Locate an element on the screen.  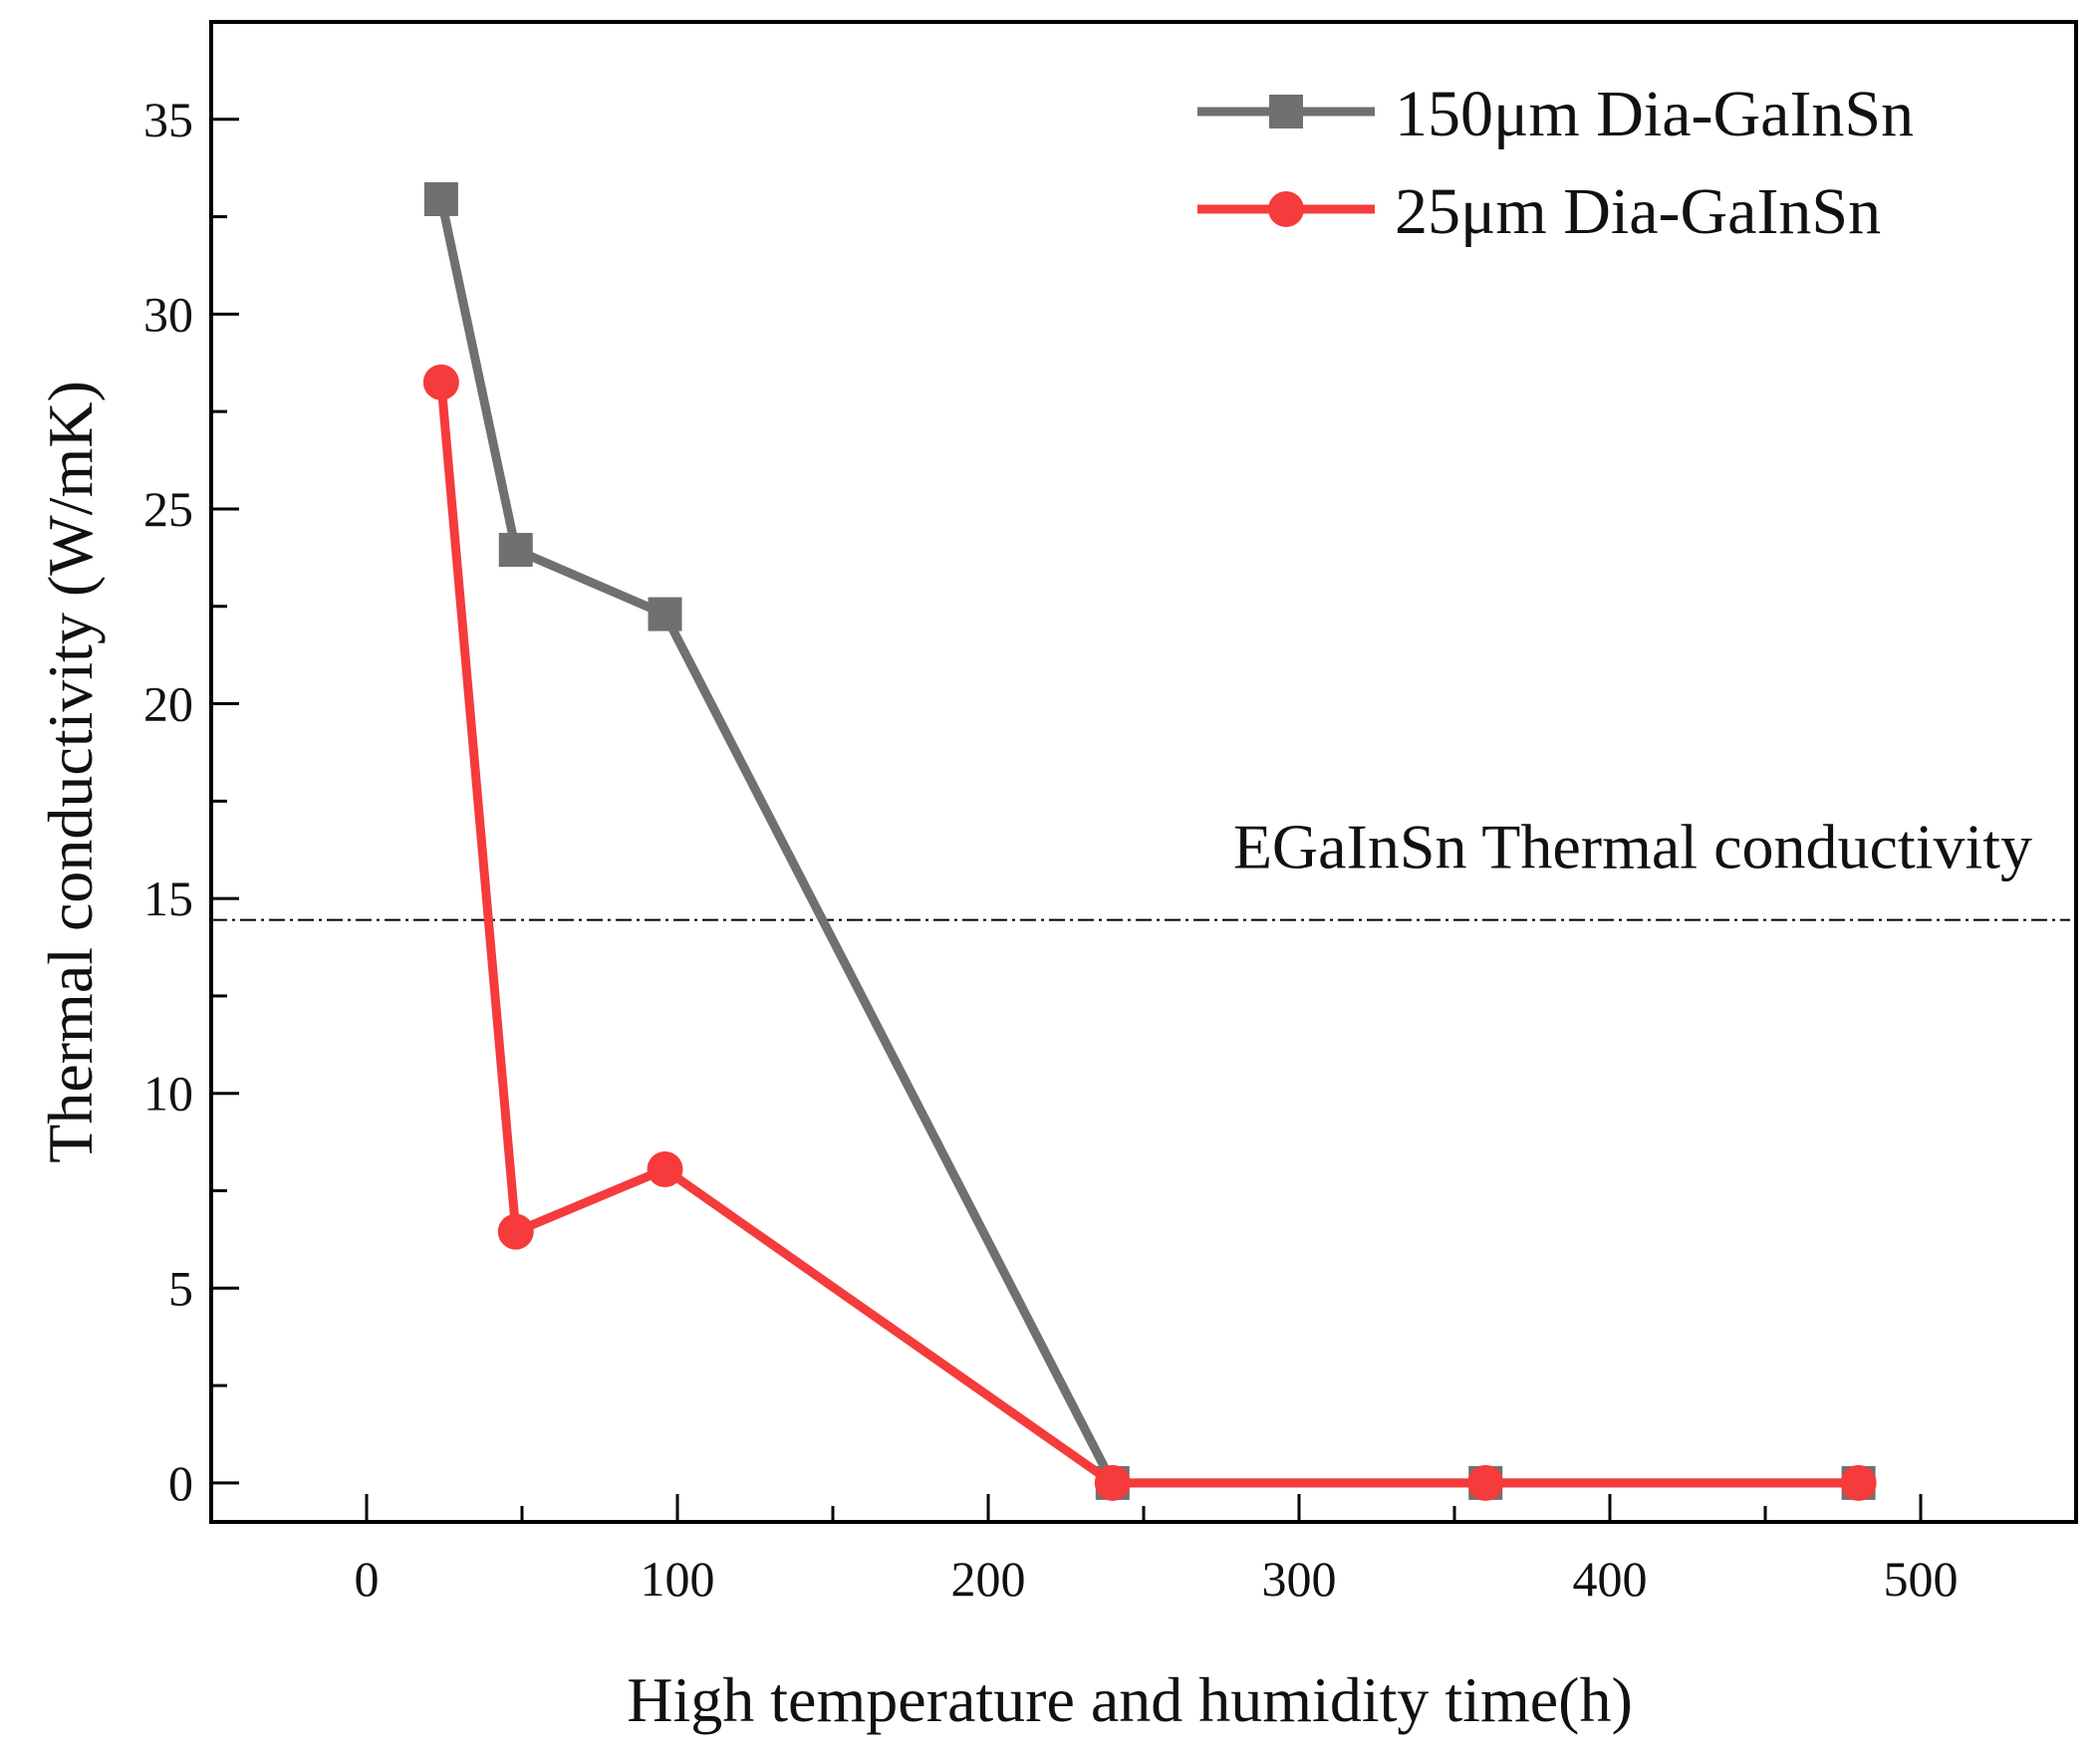
y-tick-label: 0 is located at coordinates (180, 1483).